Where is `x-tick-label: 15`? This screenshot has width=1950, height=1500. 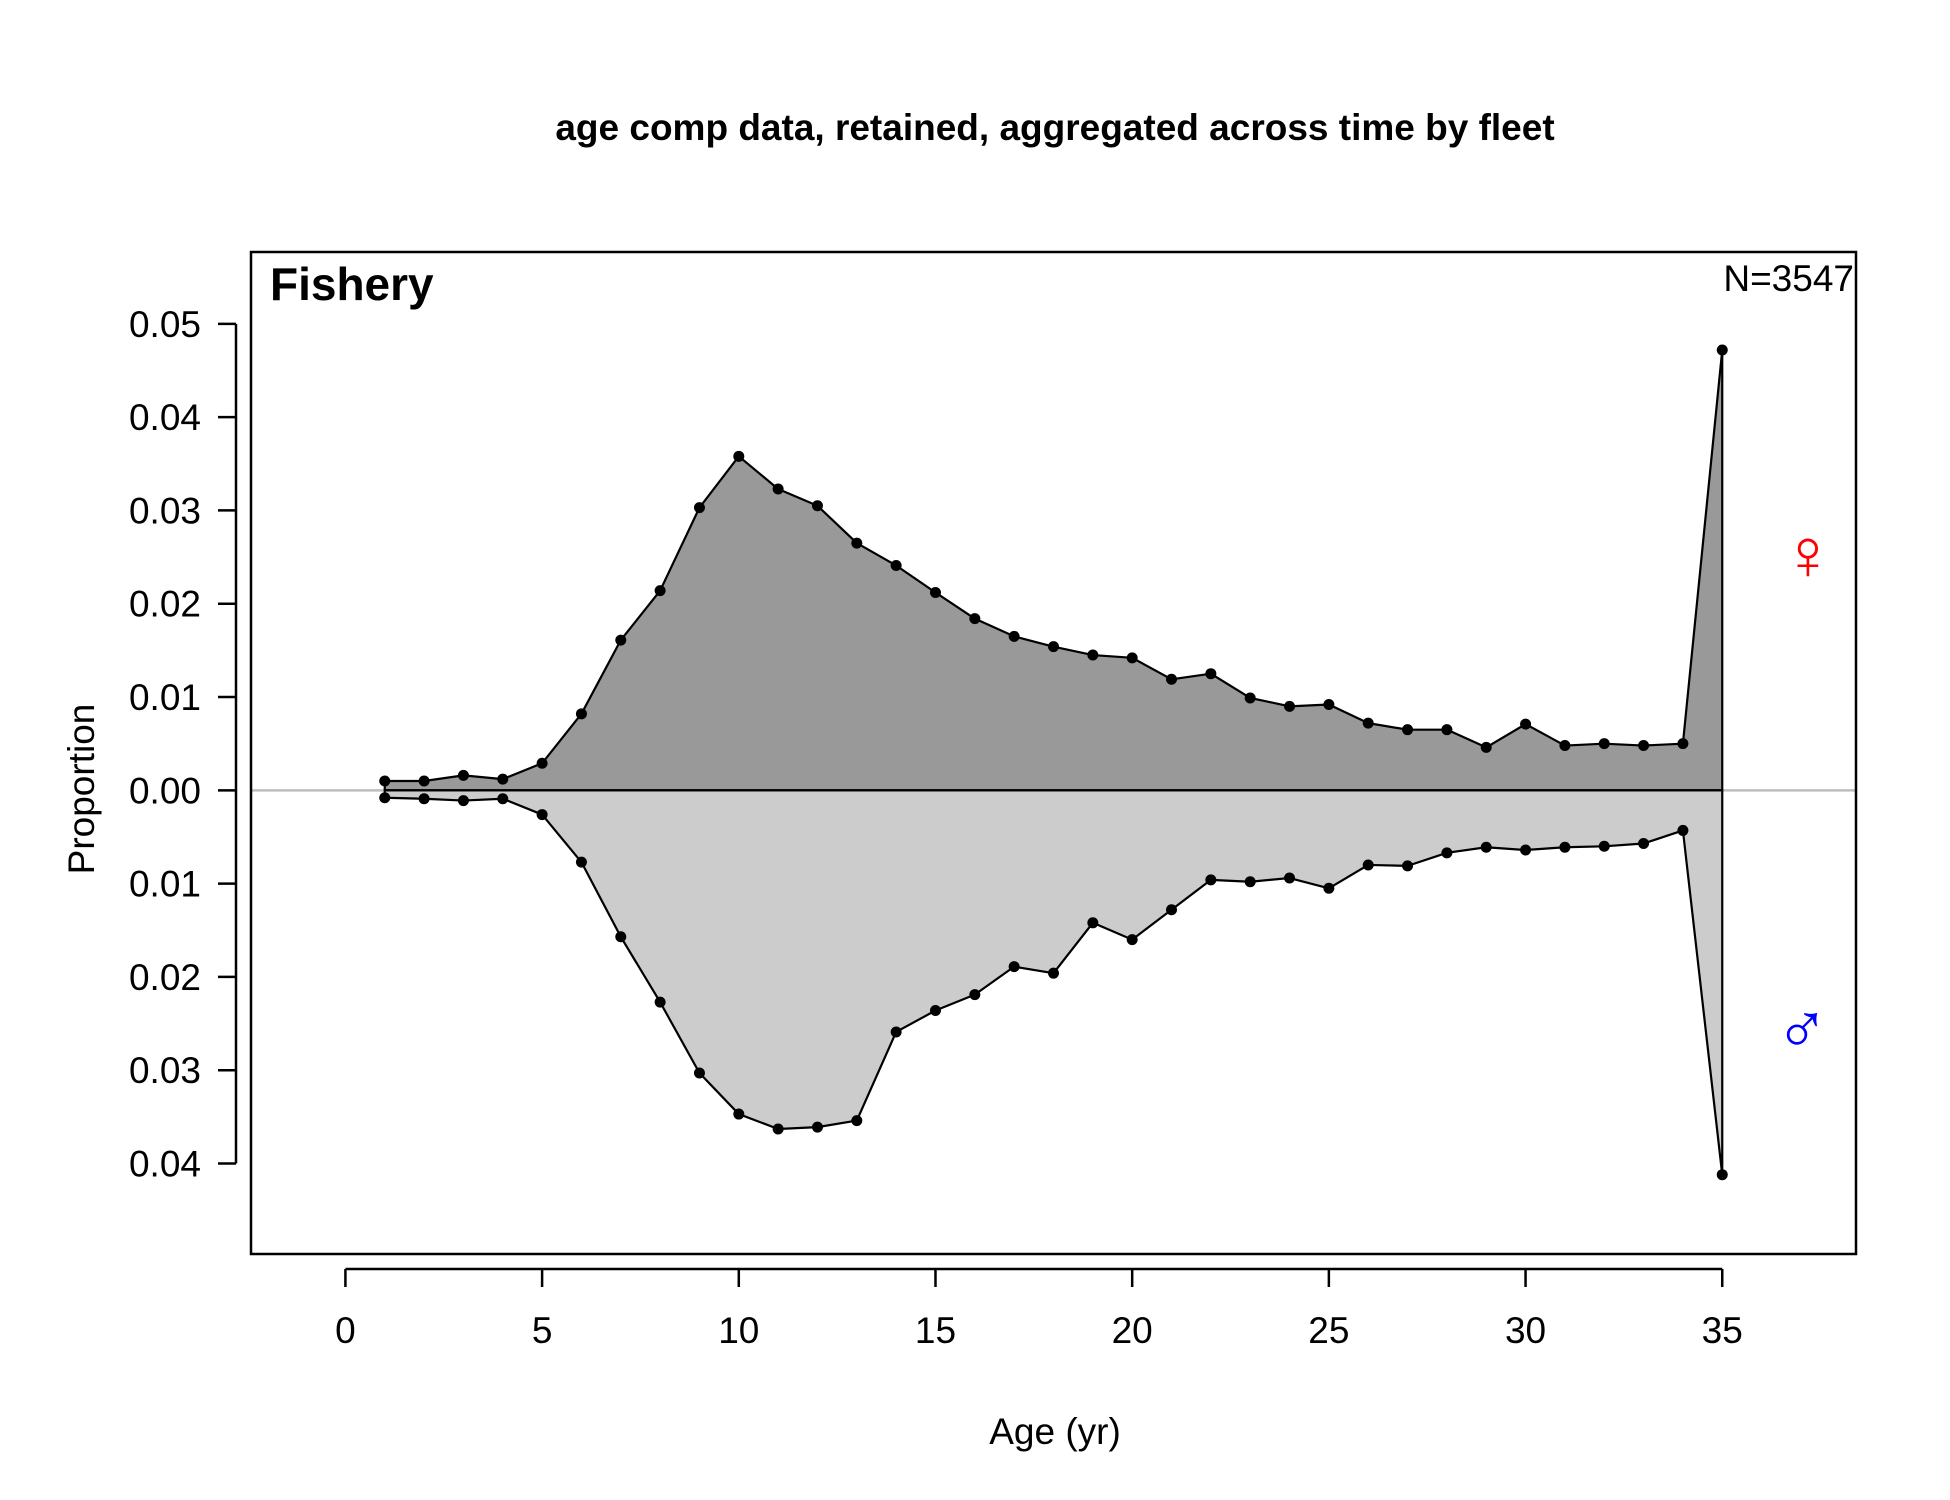 x-tick-label: 15 is located at coordinates (935, 1330).